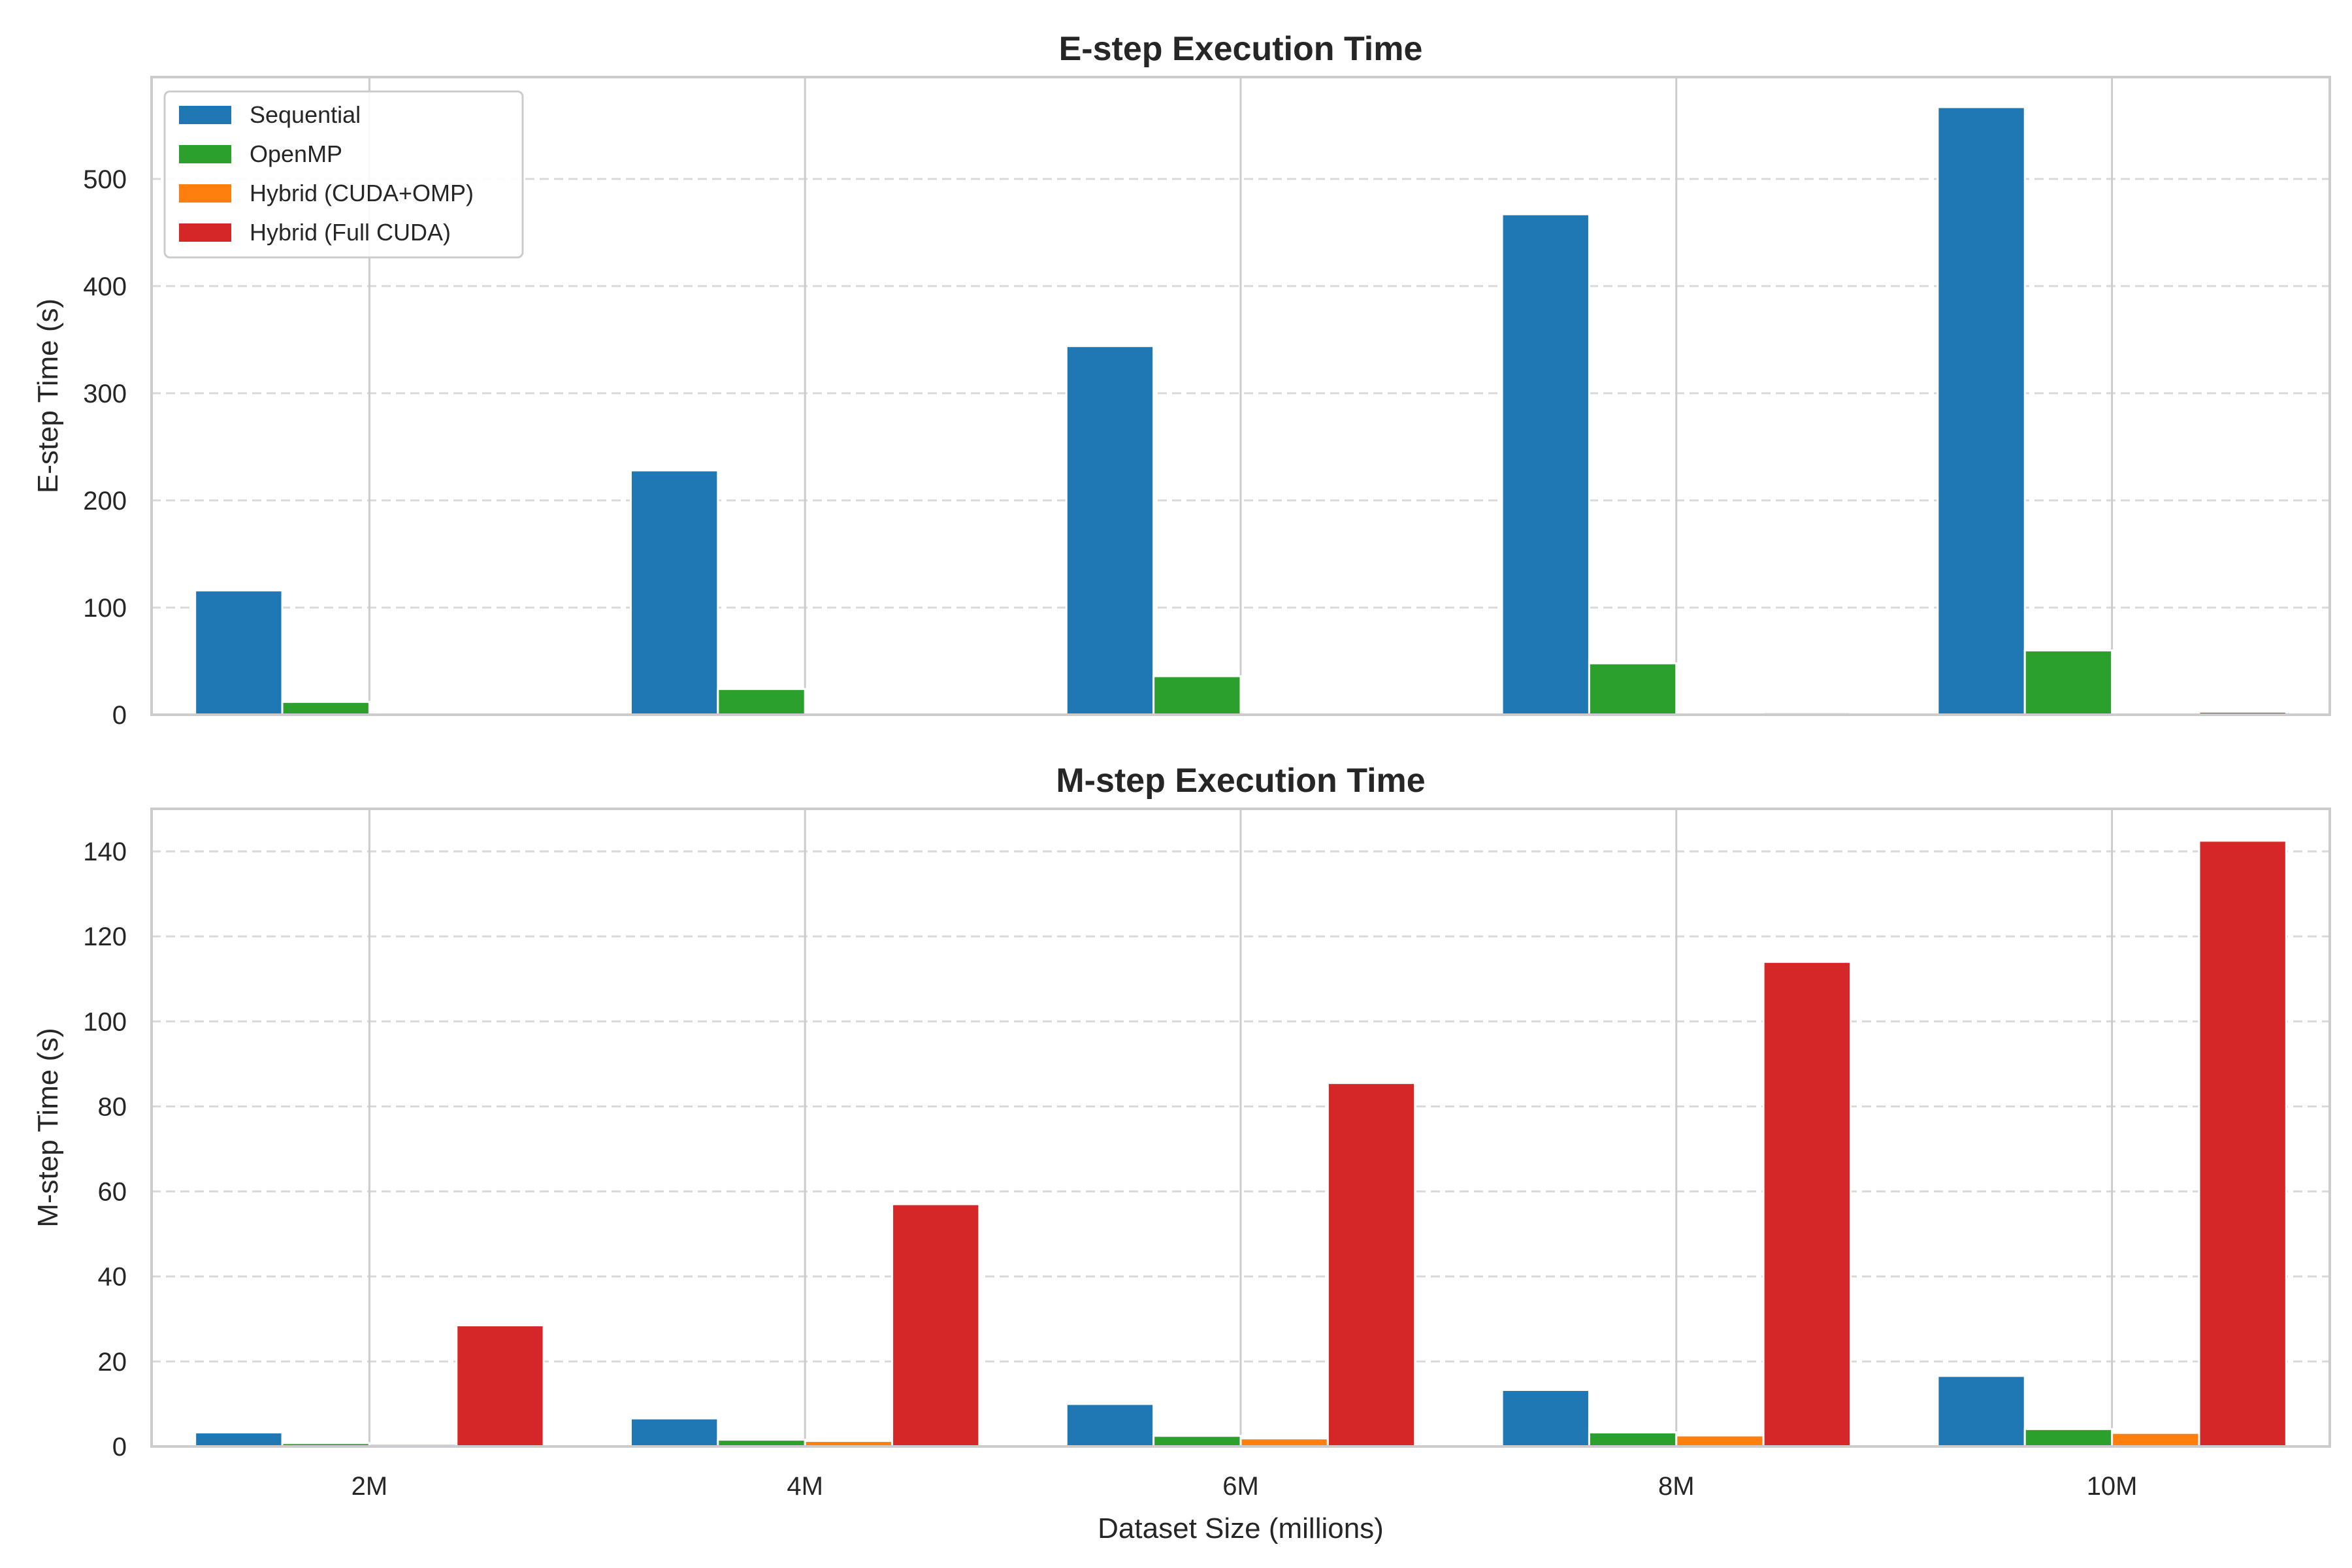 The image size is (2352, 1568). What do you see at coordinates (1676, 1486) in the screenshot?
I see `x-tick-label: 8M` at bounding box center [1676, 1486].